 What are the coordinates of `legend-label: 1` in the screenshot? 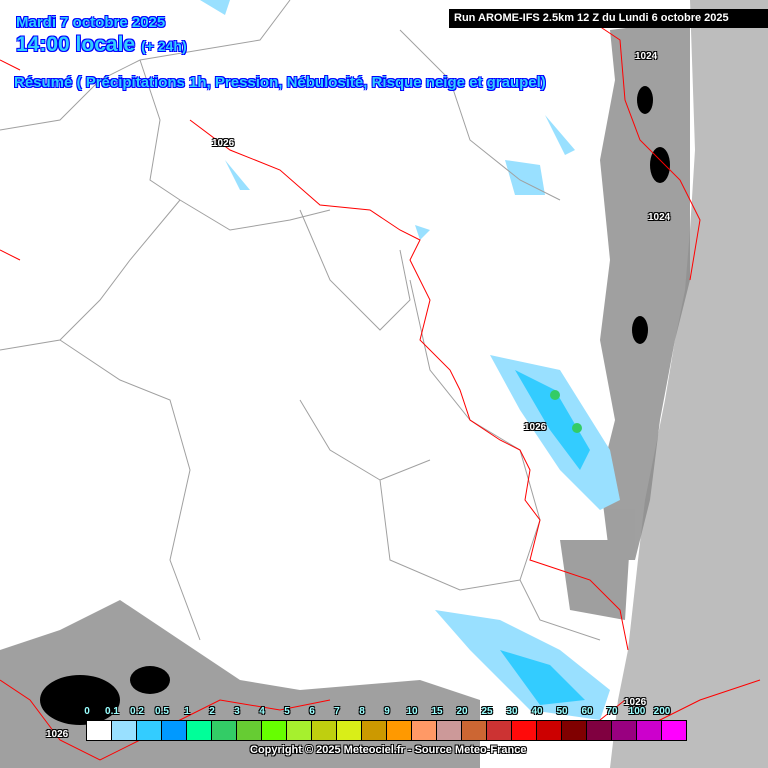 It's located at (187, 711).